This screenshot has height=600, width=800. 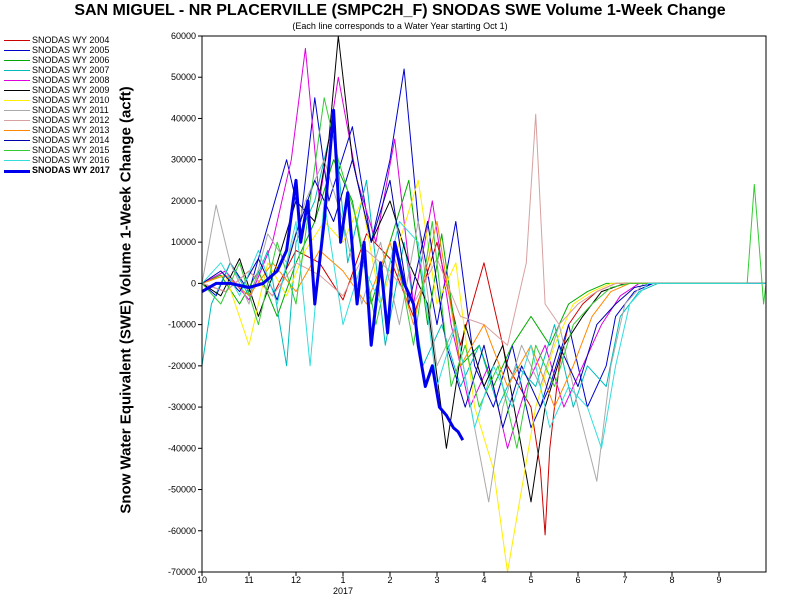 I want to click on y-tick-label: -50000, so click(x=182, y=490).